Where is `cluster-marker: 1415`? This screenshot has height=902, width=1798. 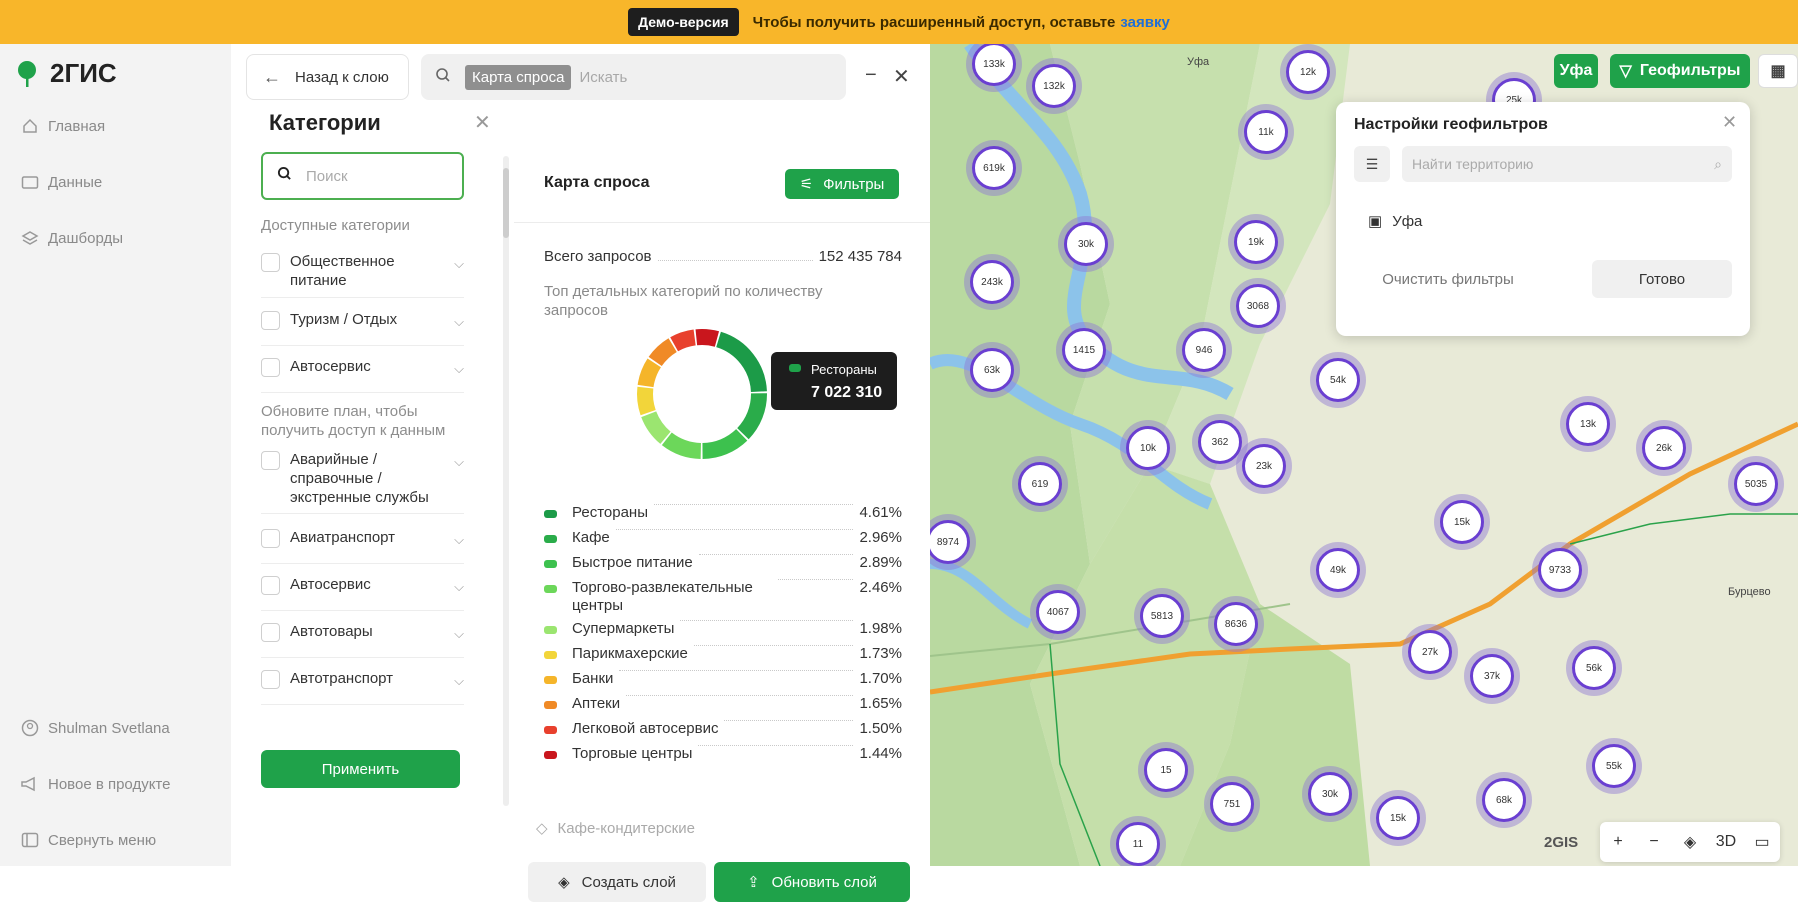 cluster-marker: 1415 is located at coordinates (1084, 350).